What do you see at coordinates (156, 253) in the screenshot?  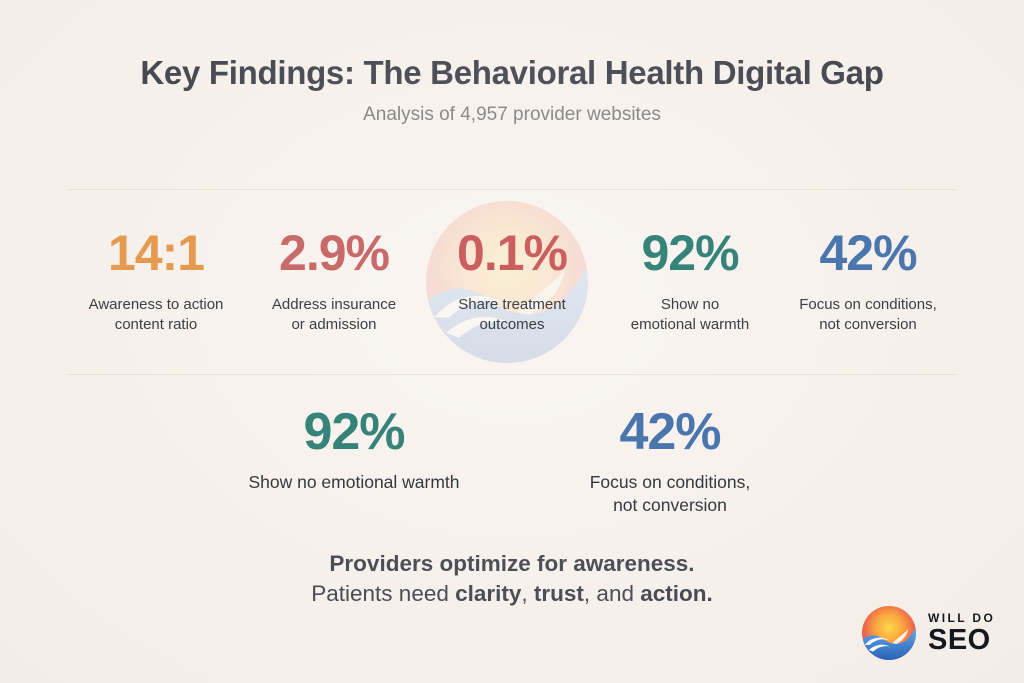 I see `stat-value: 14:1` at bounding box center [156, 253].